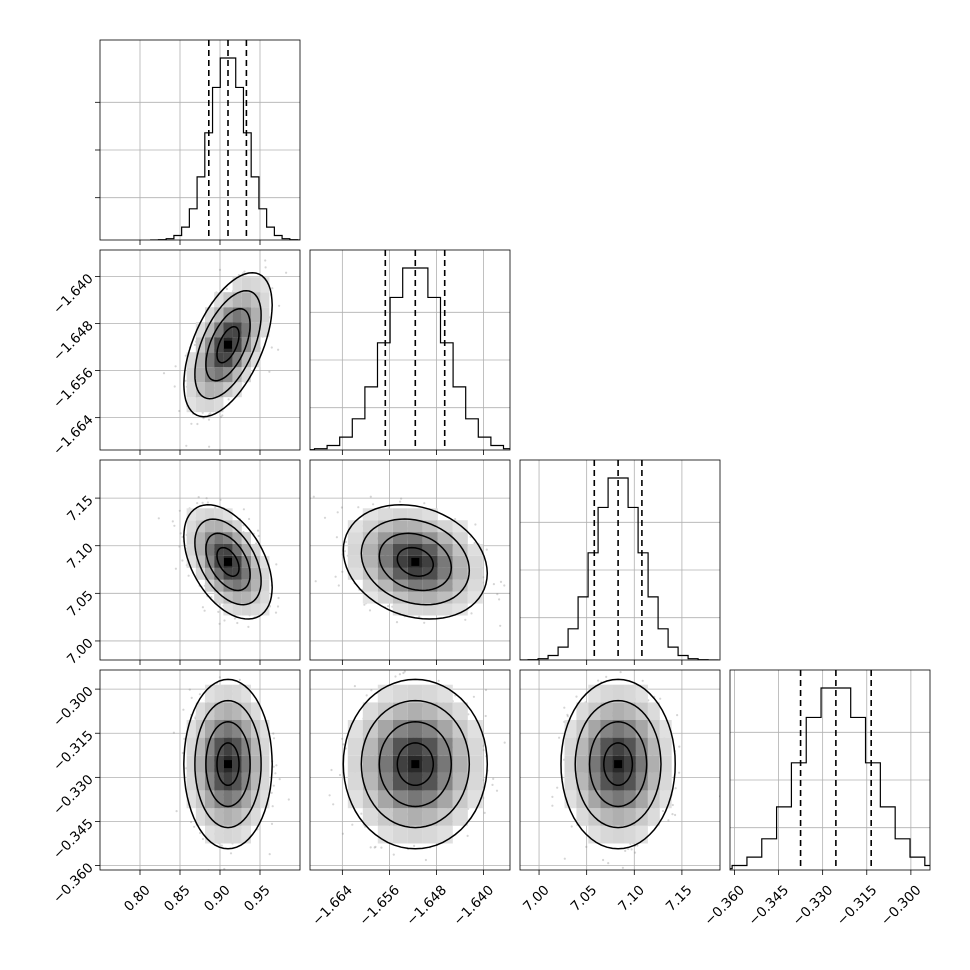 The width and height of the screenshot is (970, 970). I want to click on x-tick-label: −0.360, so click(724, 905).